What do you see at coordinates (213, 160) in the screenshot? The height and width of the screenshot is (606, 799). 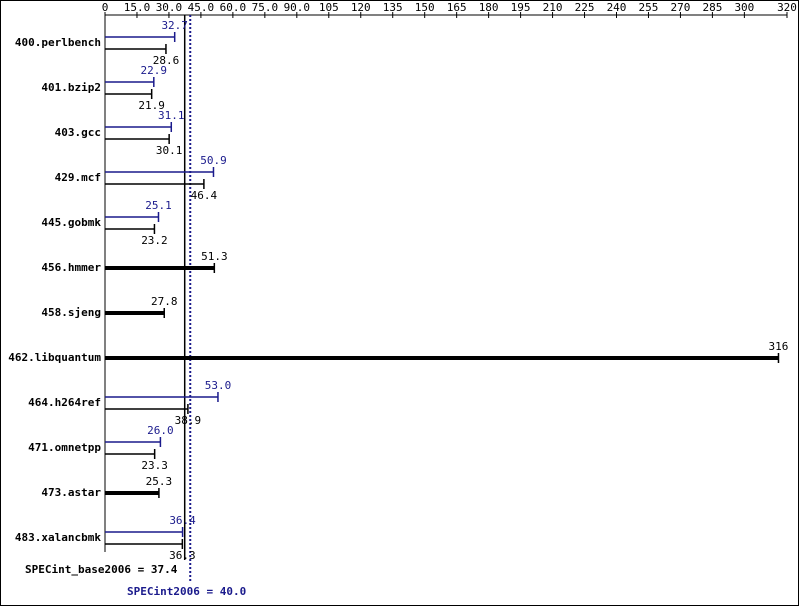 I see `value-label: 50.9` at bounding box center [213, 160].